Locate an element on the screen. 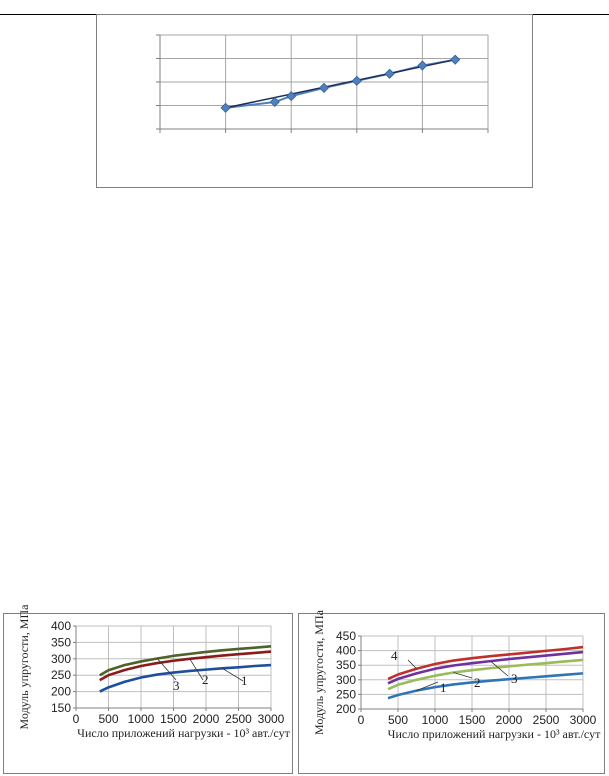 Image resolution: width=609 pixels, height=776 pixels. curve-number-label: 4 is located at coordinates (394, 655).